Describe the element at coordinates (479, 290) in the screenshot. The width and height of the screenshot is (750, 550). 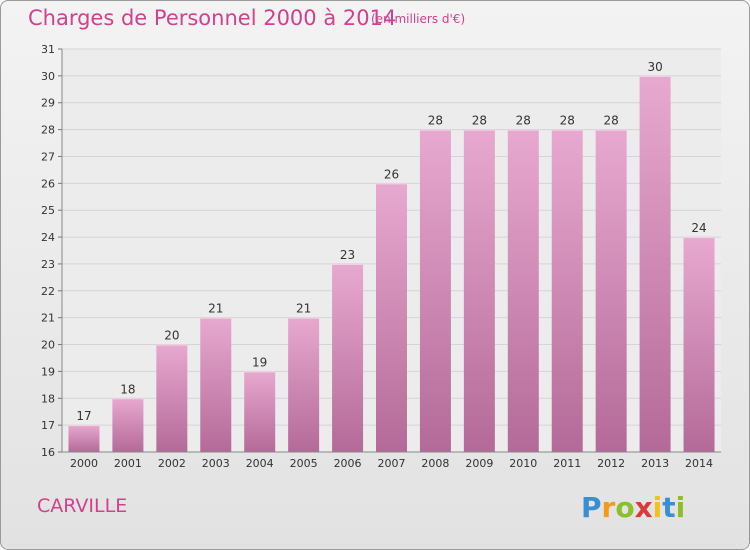
I see `bar-2009` at that location.